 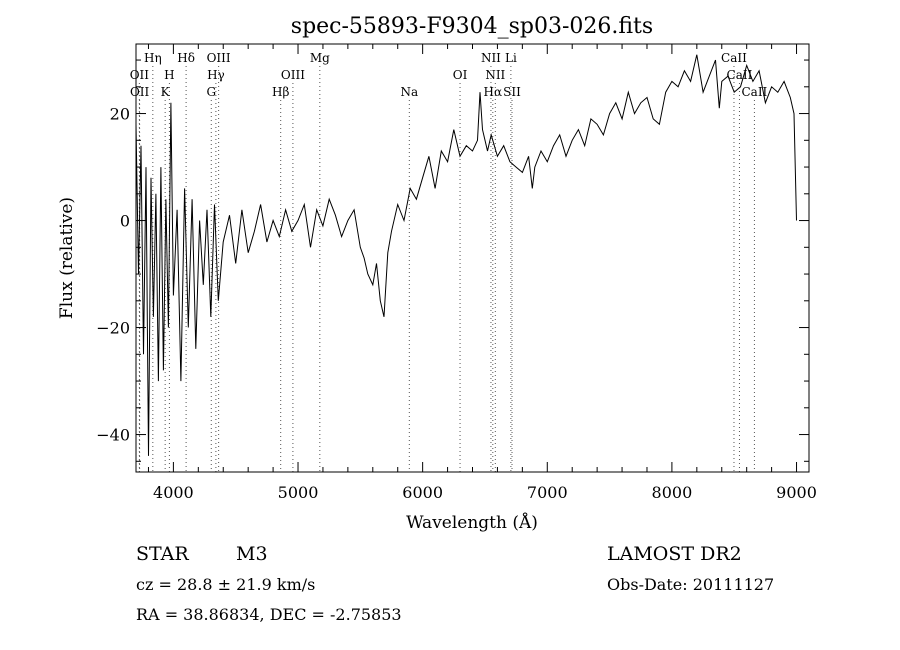 I want to click on spectral-line-label-6: OIII, so click(x=219, y=58).